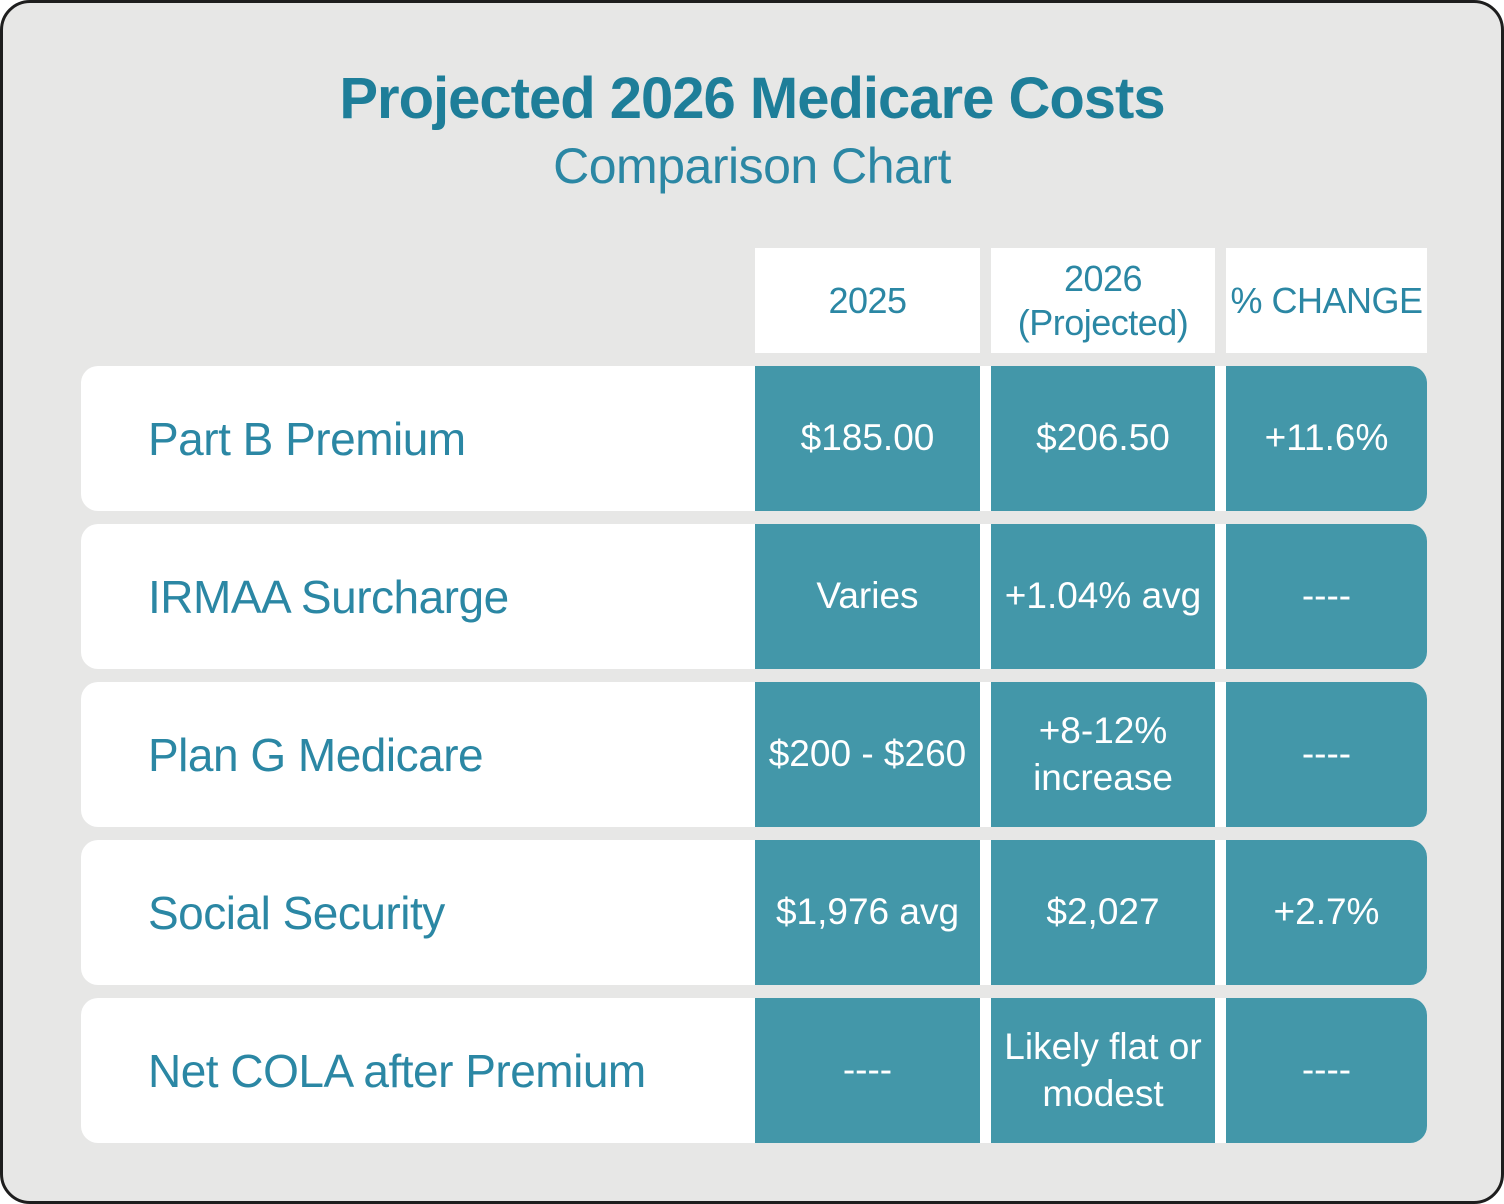 This screenshot has height=1204, width=1504. I want to click on row-label: Net COLA after Premium, so click(397, 1070).